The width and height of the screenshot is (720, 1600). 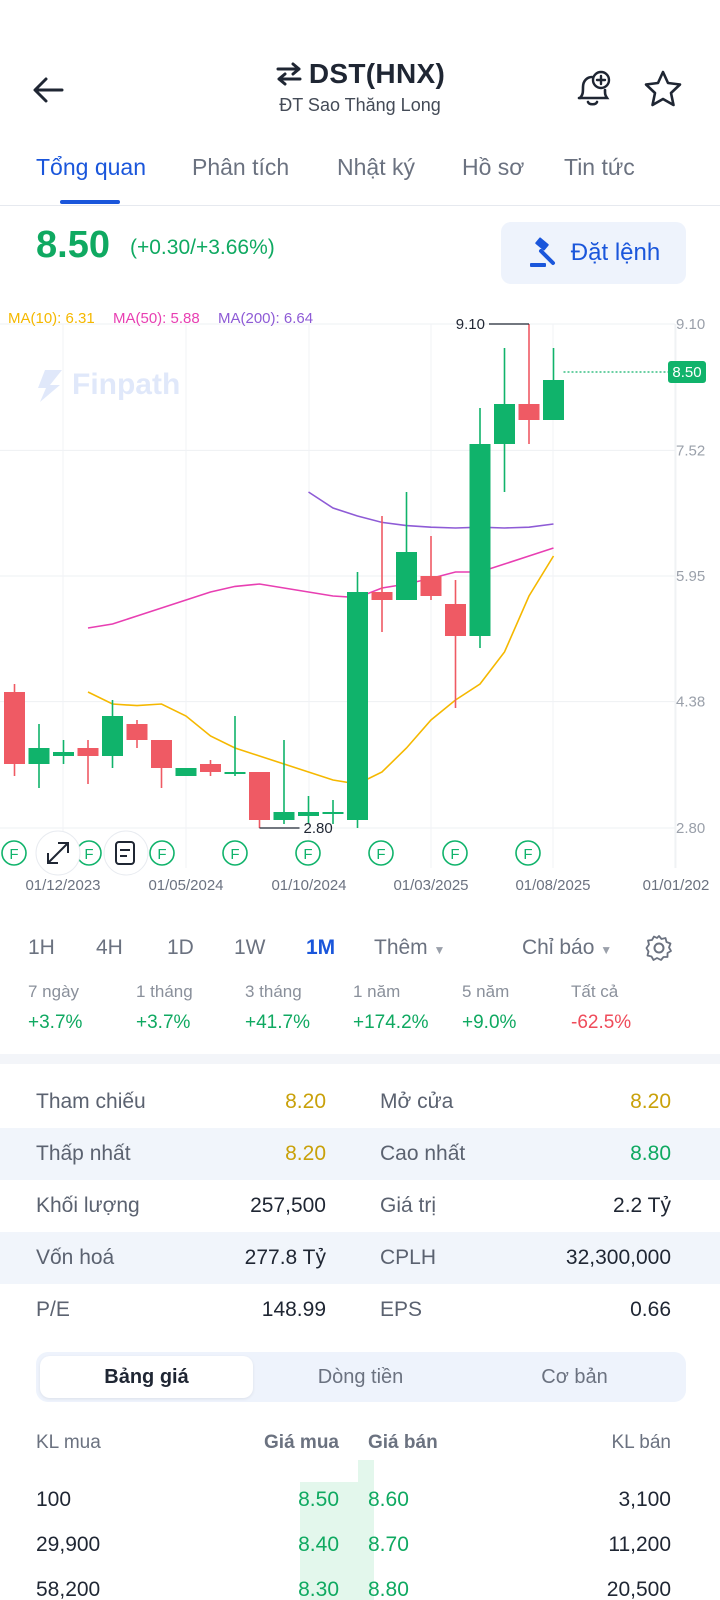 What do you see at coordinates (301, 1442) in the screenshot?
I see `header-bid-price: Giá mua` at bounding box center [301, 1442].